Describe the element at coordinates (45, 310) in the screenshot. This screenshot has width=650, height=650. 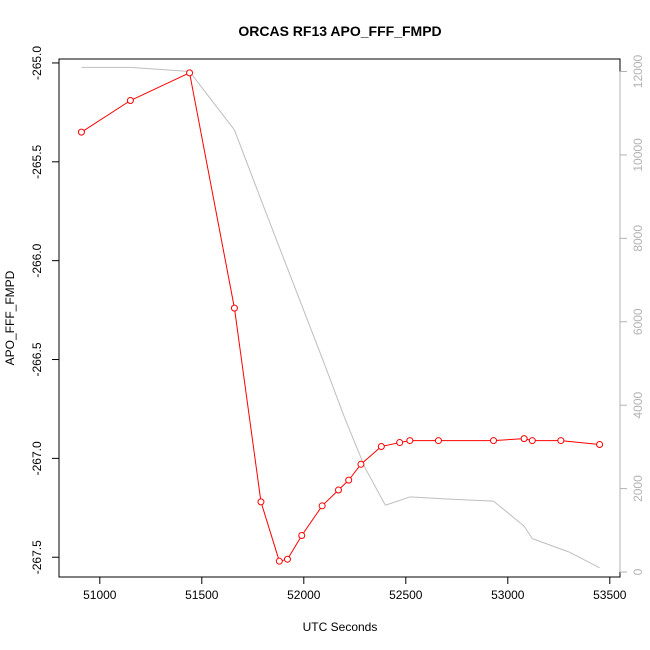
I see `y-axis: -265.0 -265.5 -266.0 -266.5 -267.0 -267.5` at that location.